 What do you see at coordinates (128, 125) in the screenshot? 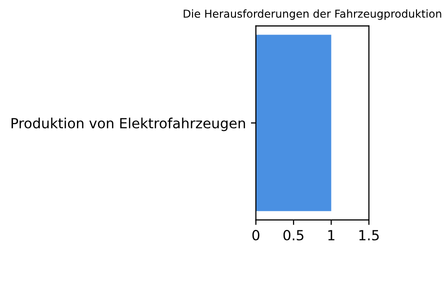
I see `y-tick-label: Produktion von Elektrofahrzeugen` at bounding box center [128, 125].